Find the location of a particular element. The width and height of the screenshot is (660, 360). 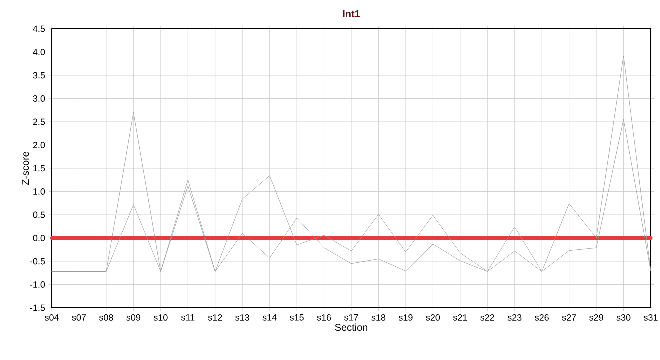

y-tick-label: 3.5 is located at coordinates (39, 75).